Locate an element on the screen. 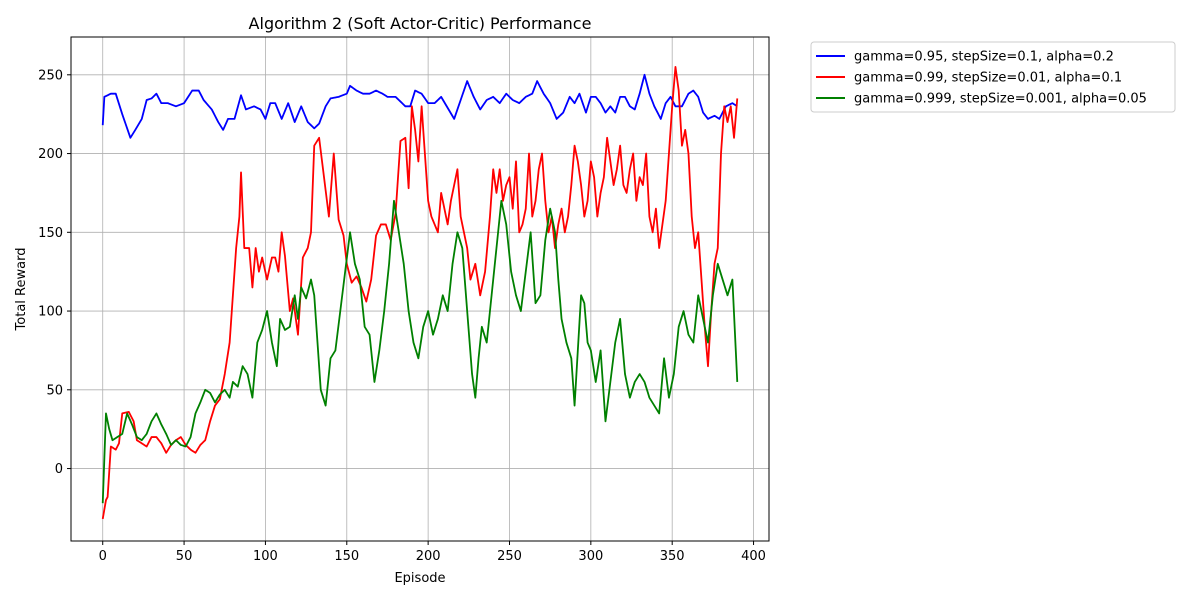 The width and height of the screenshot is (1200, 600). y-tick-label: 250 is located at coordinates (50, 75).